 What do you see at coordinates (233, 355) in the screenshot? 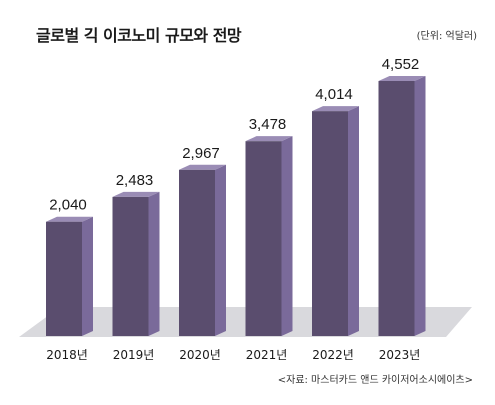
I see `category-labels-group: 2018년 2019년 2020년 2021년 2022년 2023년` at bounding box center [233, 355].